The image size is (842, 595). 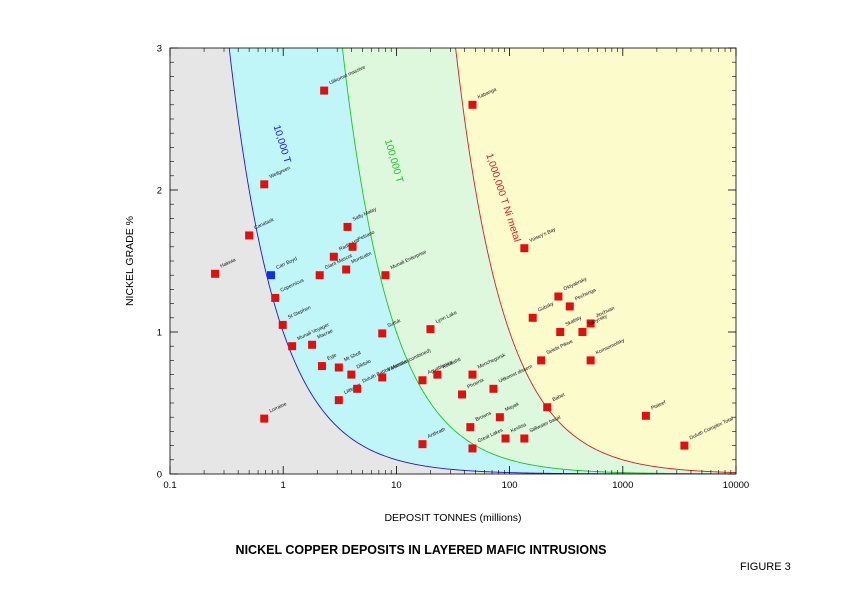 What do you see at coordinates (338, 367) in the screenshot?
I see `point-mt-sholl` at bounding box center [338, 367].